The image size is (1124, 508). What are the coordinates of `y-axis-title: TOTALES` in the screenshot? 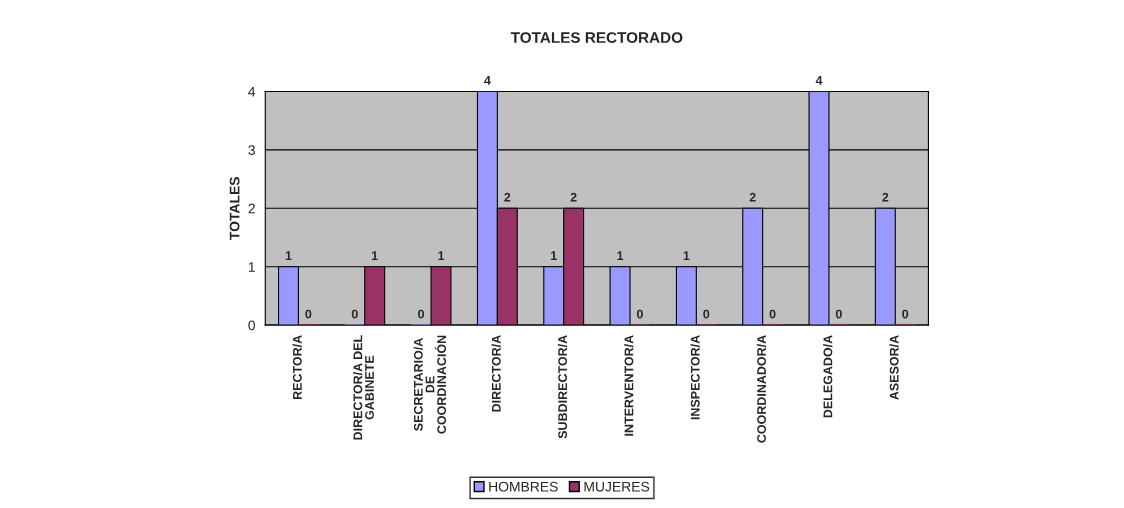 It's located at (234, 208).